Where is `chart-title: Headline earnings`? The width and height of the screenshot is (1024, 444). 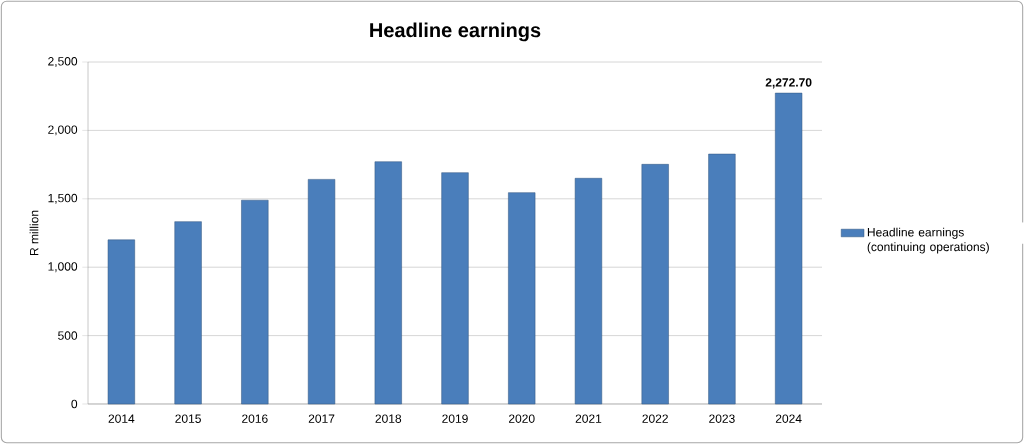
chart-title: Headline earnings is located at coordinates (455, 32).